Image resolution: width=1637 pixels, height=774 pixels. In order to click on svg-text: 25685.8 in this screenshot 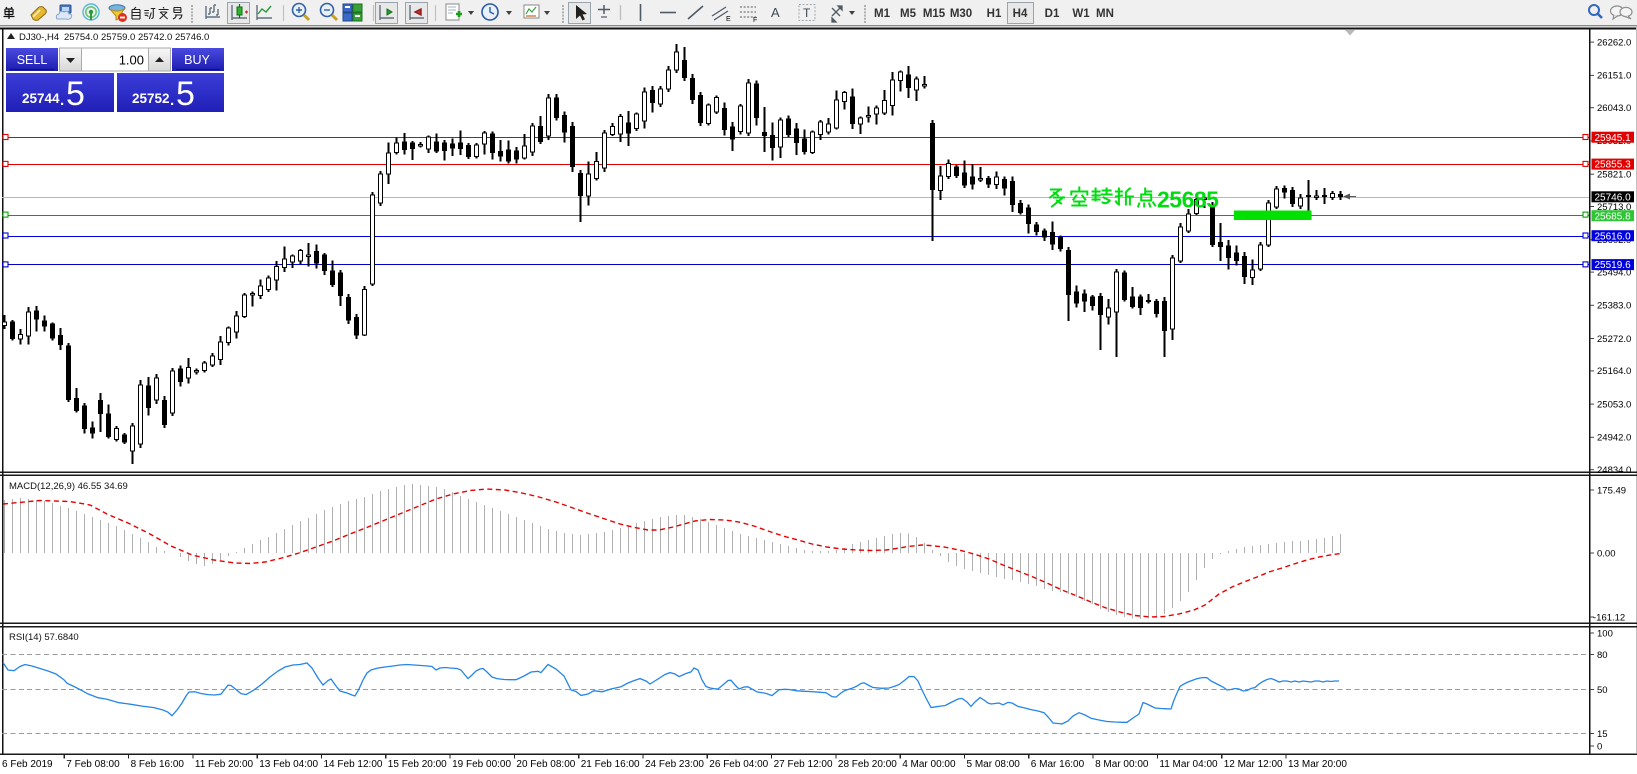, I will do `click(1613, 216)`.